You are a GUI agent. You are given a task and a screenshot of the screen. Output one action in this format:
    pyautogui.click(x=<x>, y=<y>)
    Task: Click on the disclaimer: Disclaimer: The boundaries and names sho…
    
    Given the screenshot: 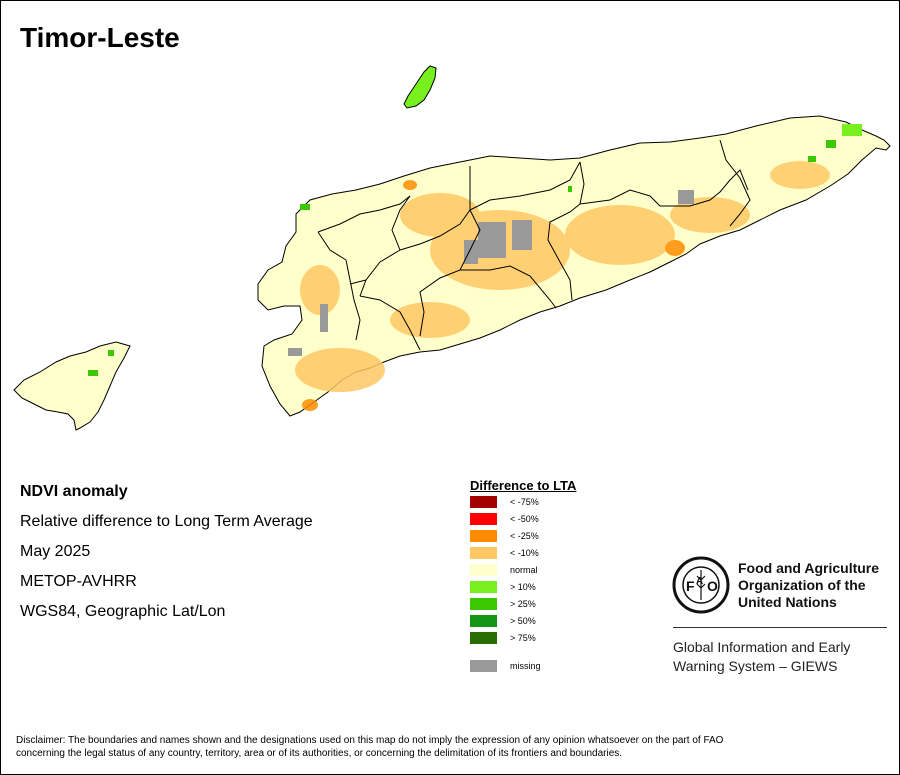 What is the action you would take?
    pyautogui.click(x=451, y=747)
    